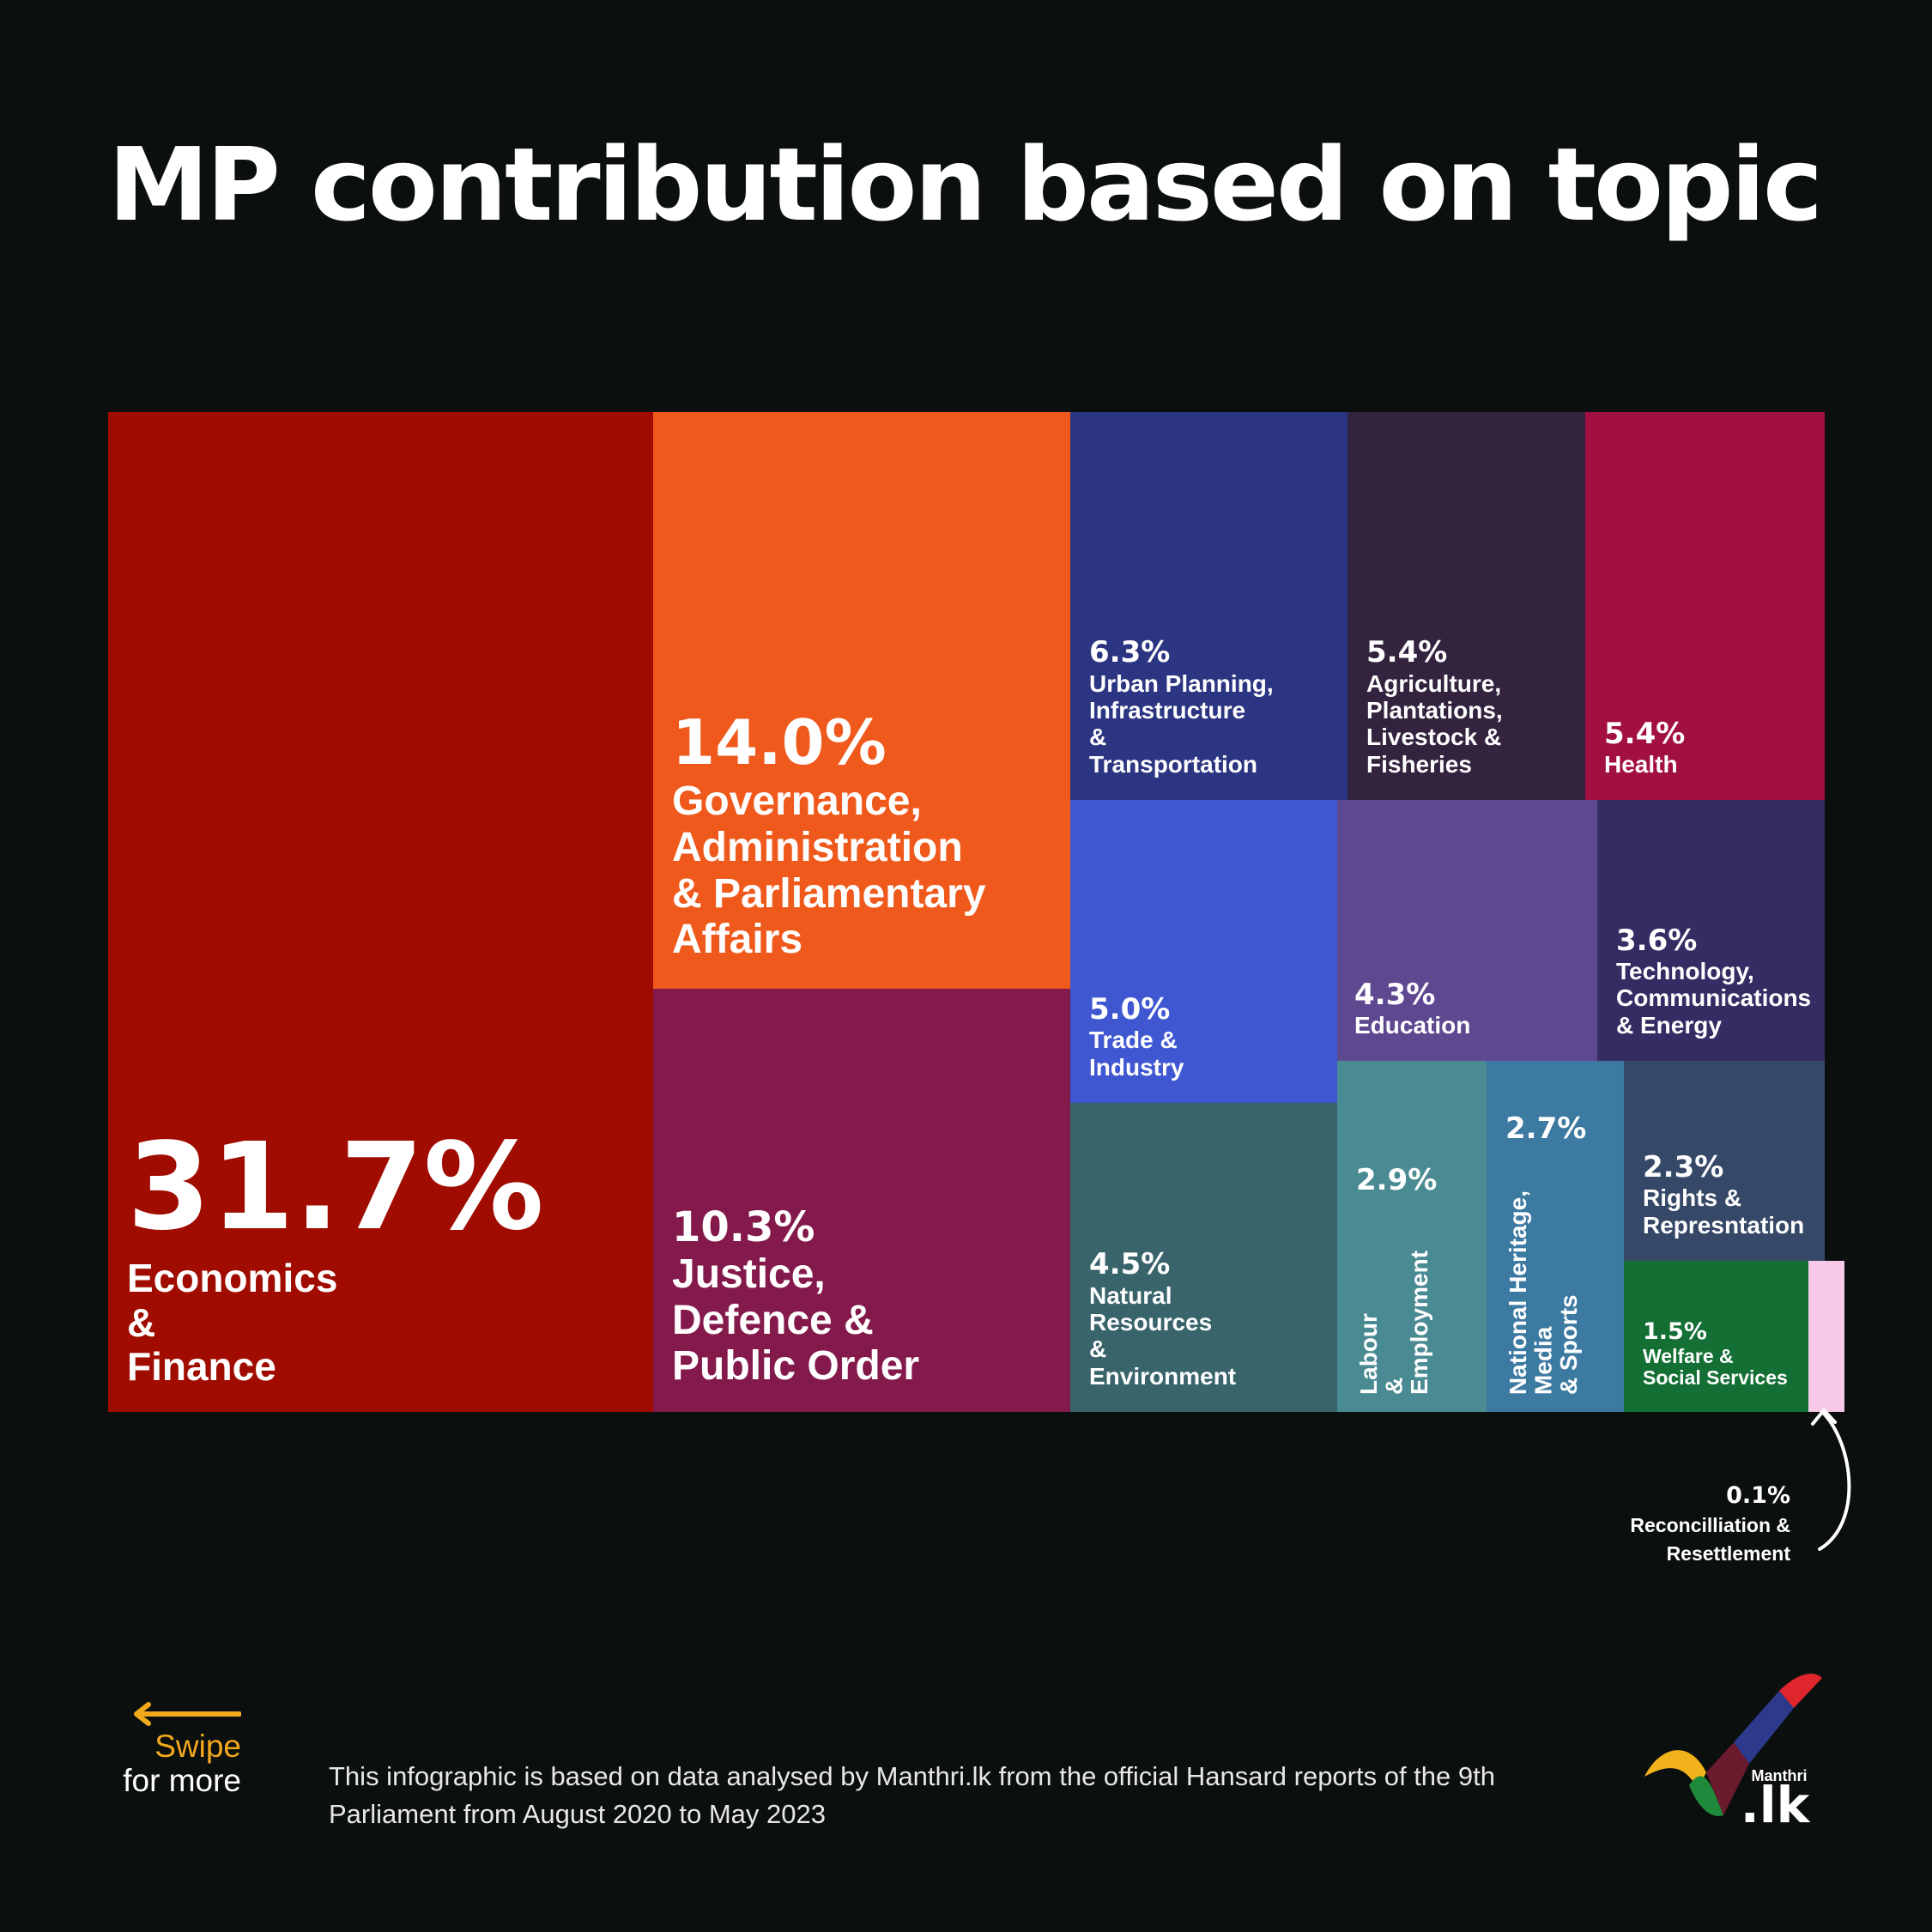 The width and height of the screenshot is (1932, 1932). What do you see at coordinates (1163, 1335) in the screenshot?
I see `tile-label-natres: Natural Resources & Environment` at bounding box center [1163, 1335].